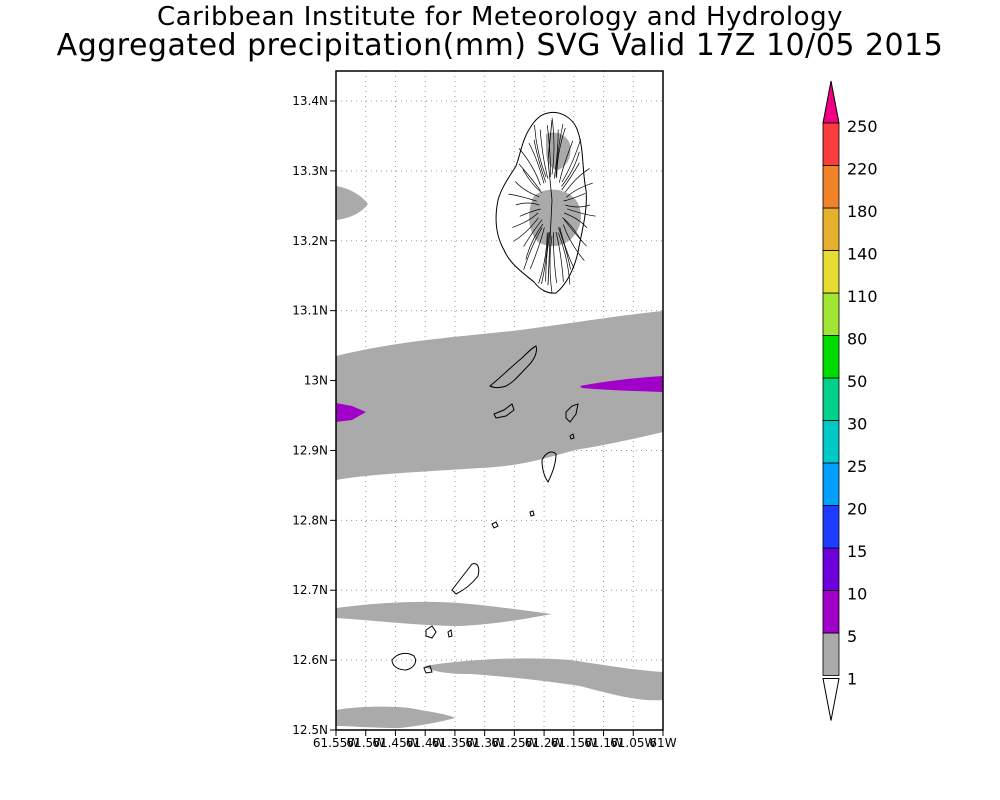 The width and height of the screenshot is (1000, 800). Describe the element at coordinates (544, 743) in the screenshot. I see `lon-tick-label: 61.2W` at that location.